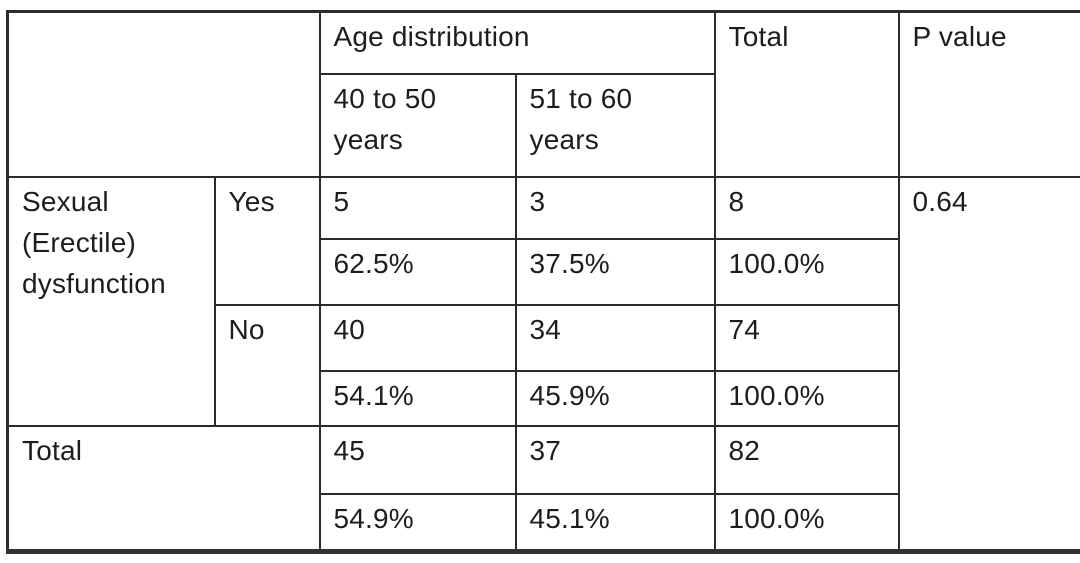 The image size is (1080, 563). Describe the element at coordinates (806, 94) in the screenshot. I see `total-header: Total` at that location.